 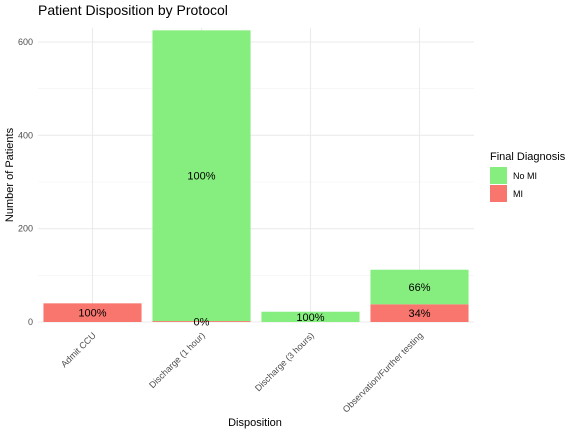 I want to click on y-tick-label: 600, so click(x=25, y=42).